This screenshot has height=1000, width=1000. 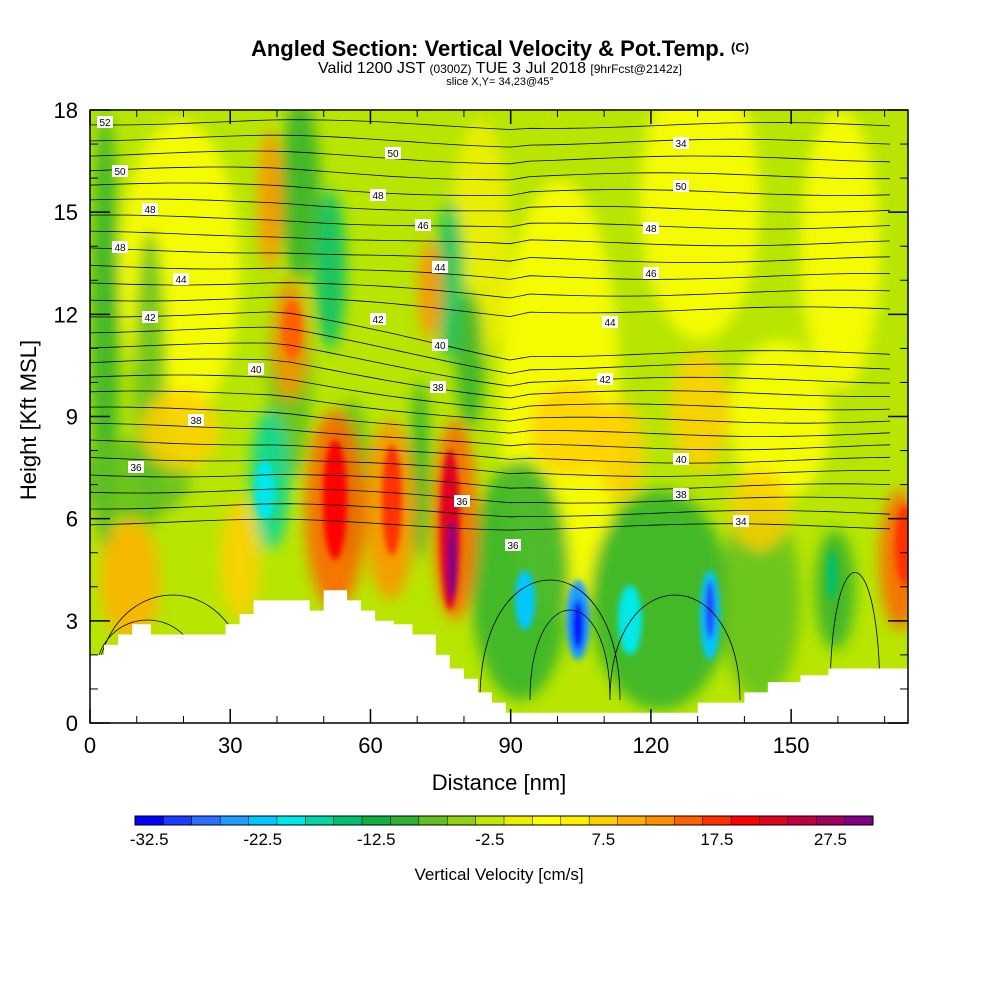 What do you see at coordinates (72, 519) in the screenshot?
I see `y-tick-label: 6` at bounding box center [72, 519].